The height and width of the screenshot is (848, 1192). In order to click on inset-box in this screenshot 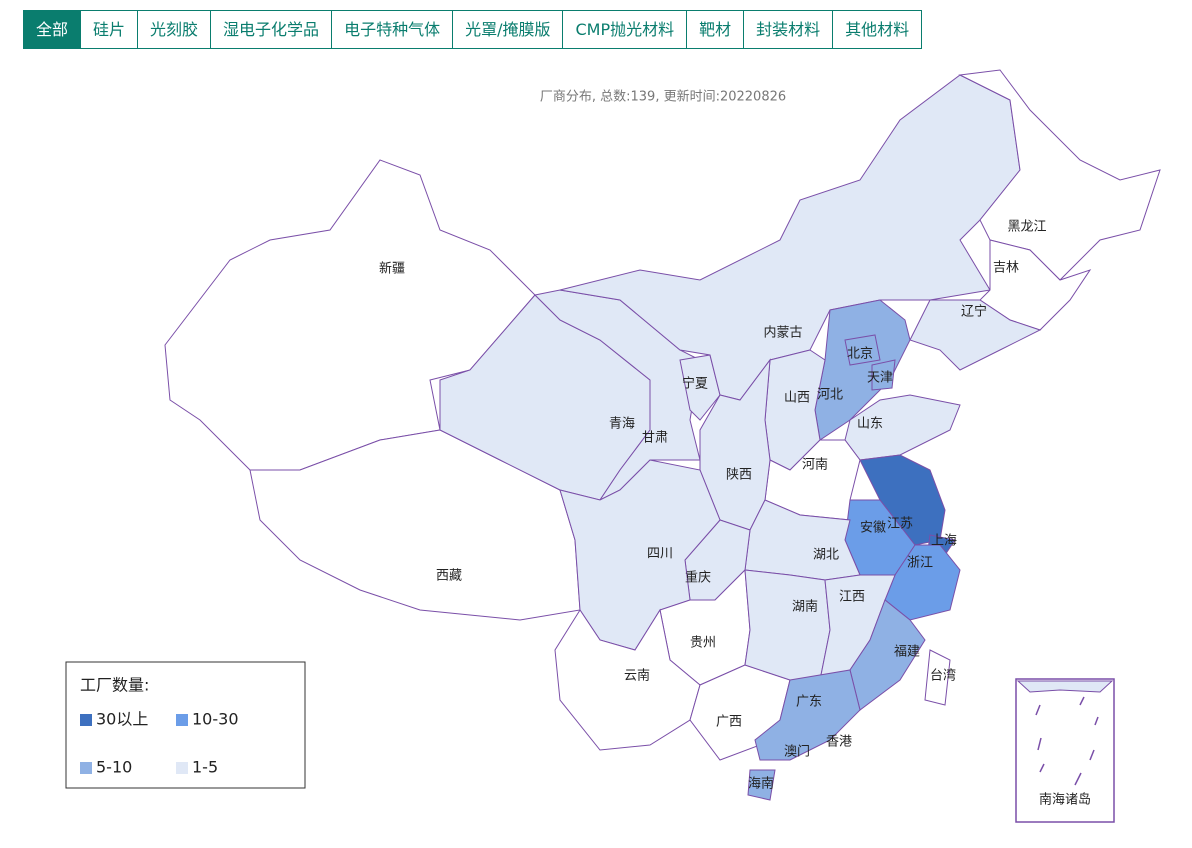, I will do `click(1065, 750)`.